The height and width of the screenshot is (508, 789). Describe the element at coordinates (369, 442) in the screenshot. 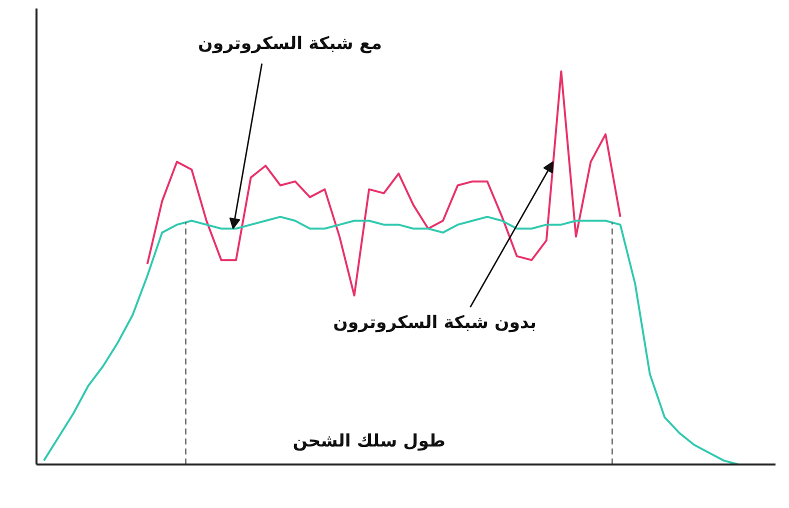

I see `x-axis-title: طول سلك الشحن` at that location.